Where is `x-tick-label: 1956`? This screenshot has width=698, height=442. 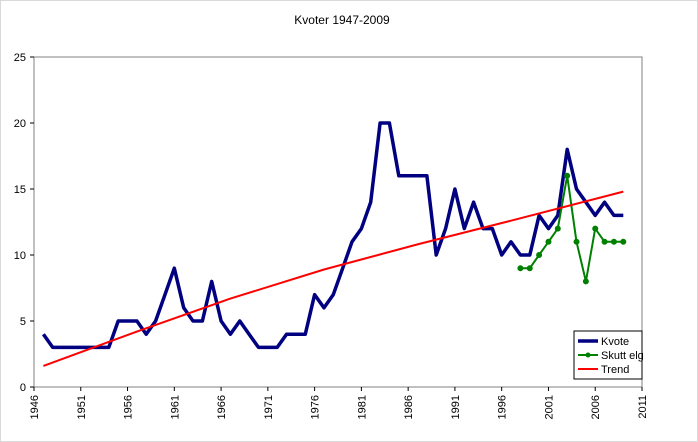
x-tick-label: 1956 is located at coordinates (129, 407).